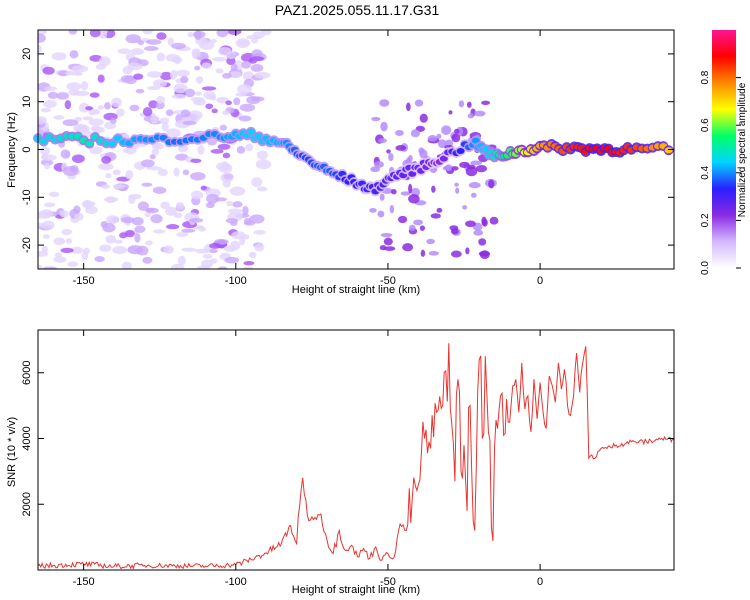 The height and width of the screenshot is (600, 750). What do you see at coordinates (705, 172) in the screenshot?
I see `colorbar-tick-label: 0.4` at bounding box center [705, 172].